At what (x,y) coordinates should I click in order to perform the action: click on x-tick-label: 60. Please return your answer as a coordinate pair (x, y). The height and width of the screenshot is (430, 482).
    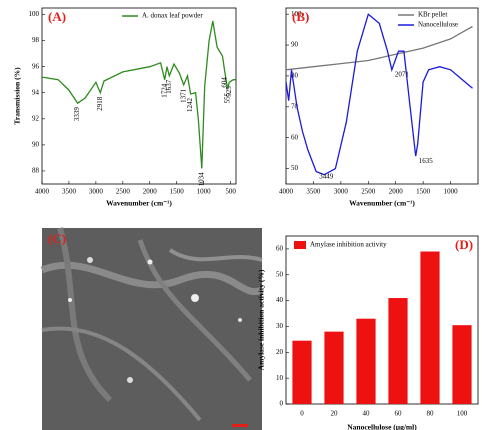
    Looking at the image, I should click on (399, 414).